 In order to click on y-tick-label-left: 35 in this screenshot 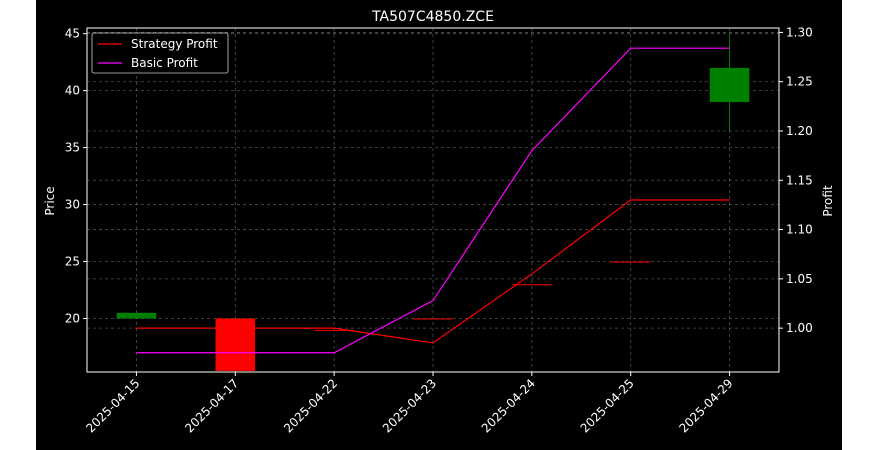, I will do `click(72, 148)`.